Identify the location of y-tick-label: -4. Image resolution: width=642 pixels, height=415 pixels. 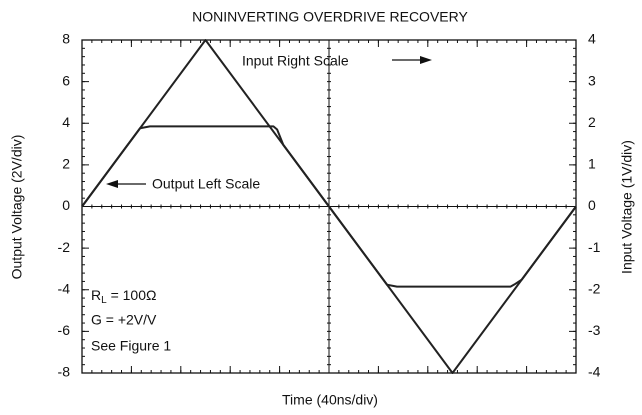
(64, 288).